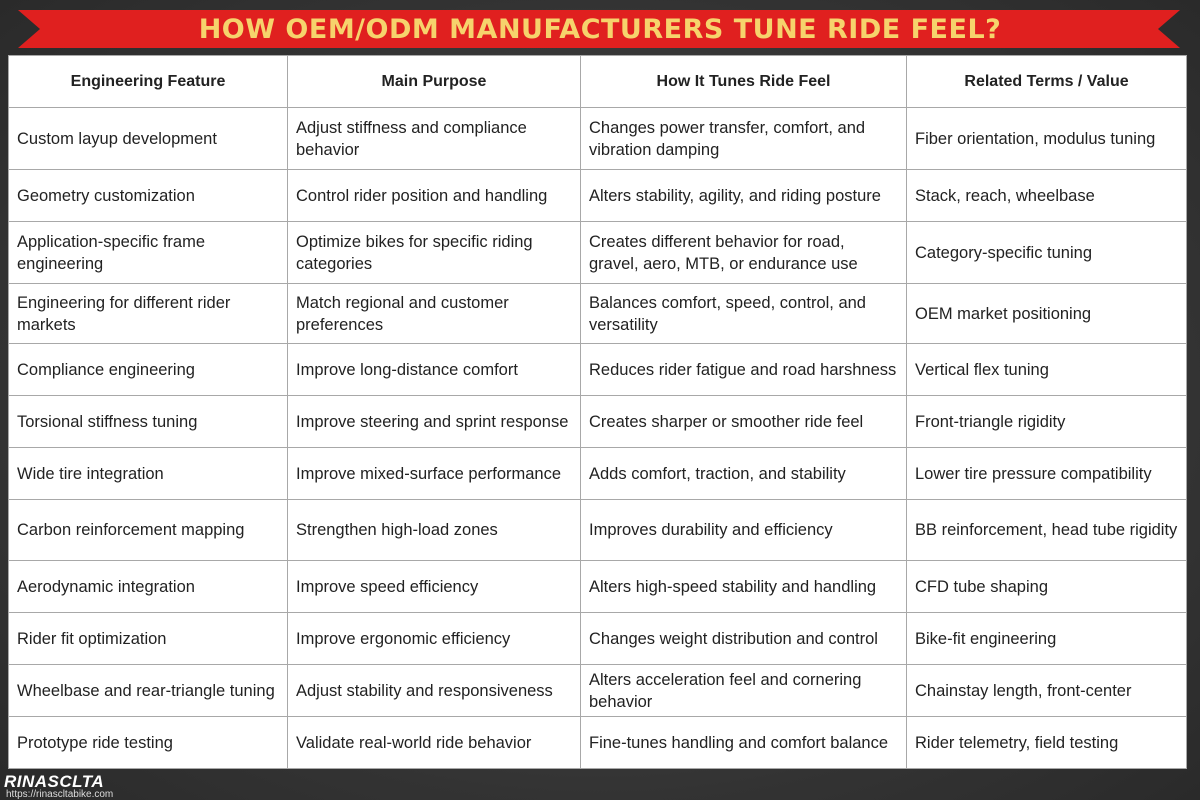 The width and height of the screenshot is (1200, 800). I want to click on table-cell: Creates sharper or smoother ride feel, so click(743, 421).